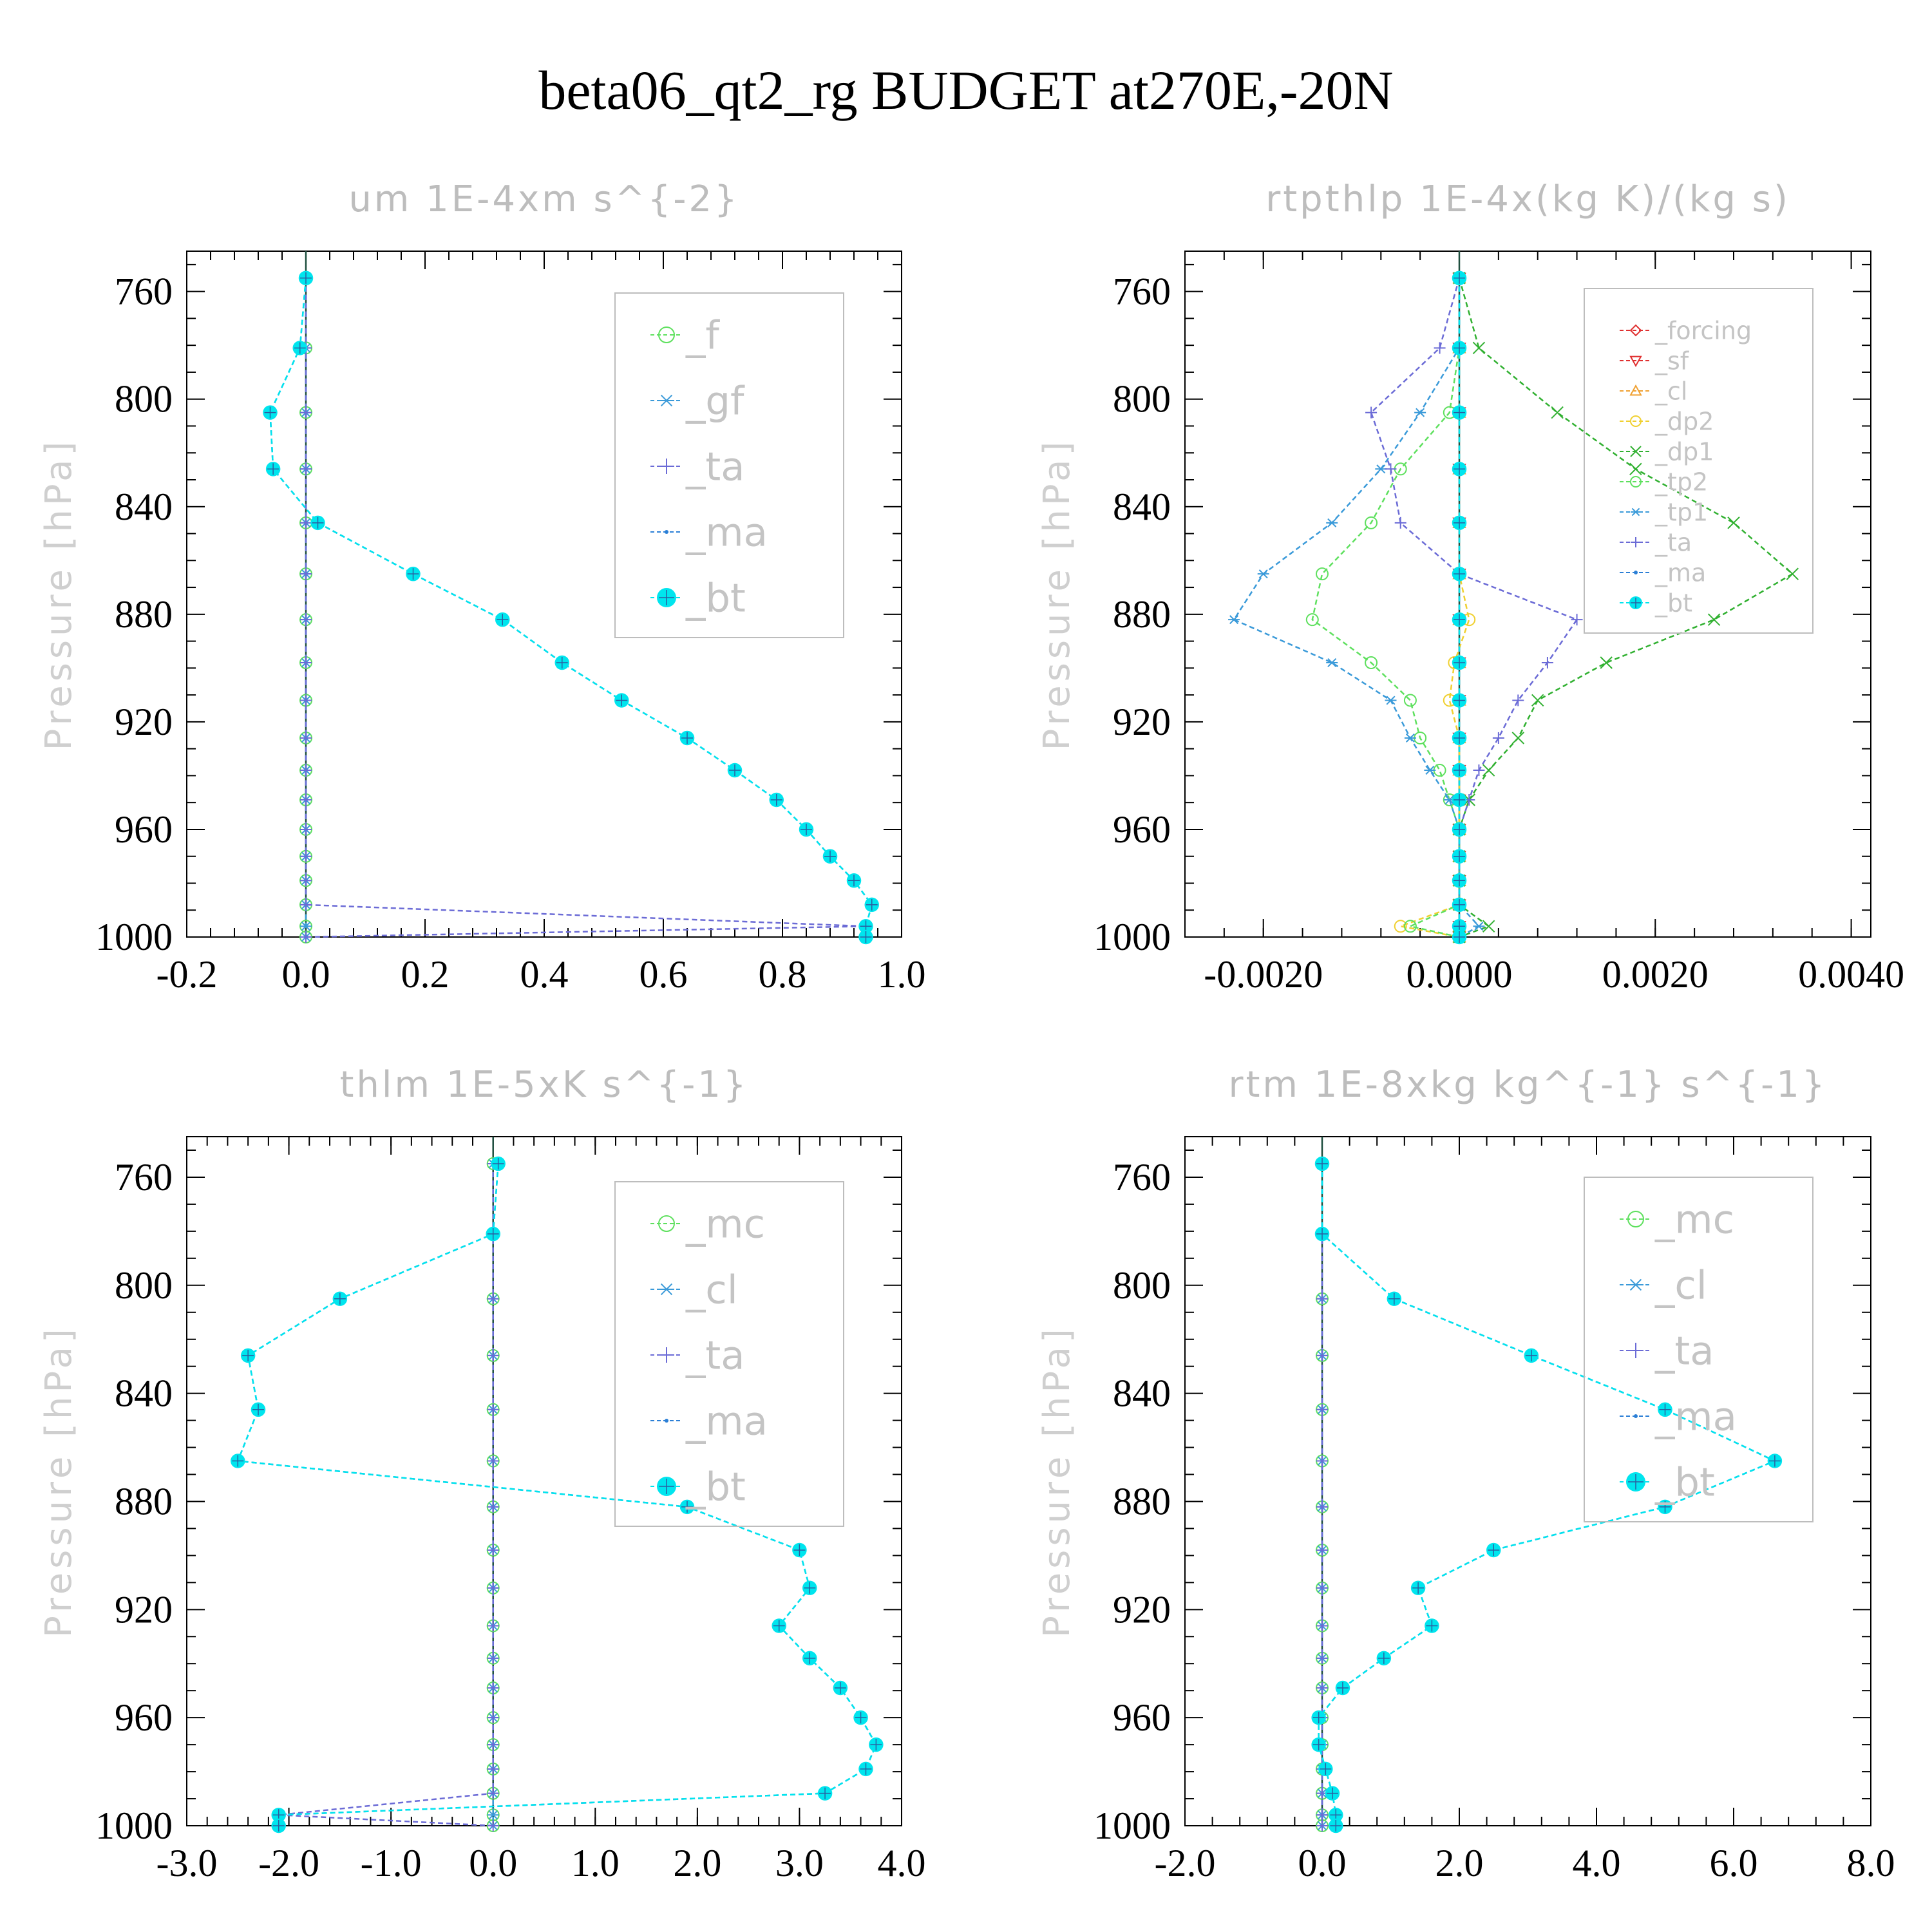  What do you see at coordinates (1663, 572) in the screenshot?
I see `legend-entry: _ma` at bounding box center [1663, 572].